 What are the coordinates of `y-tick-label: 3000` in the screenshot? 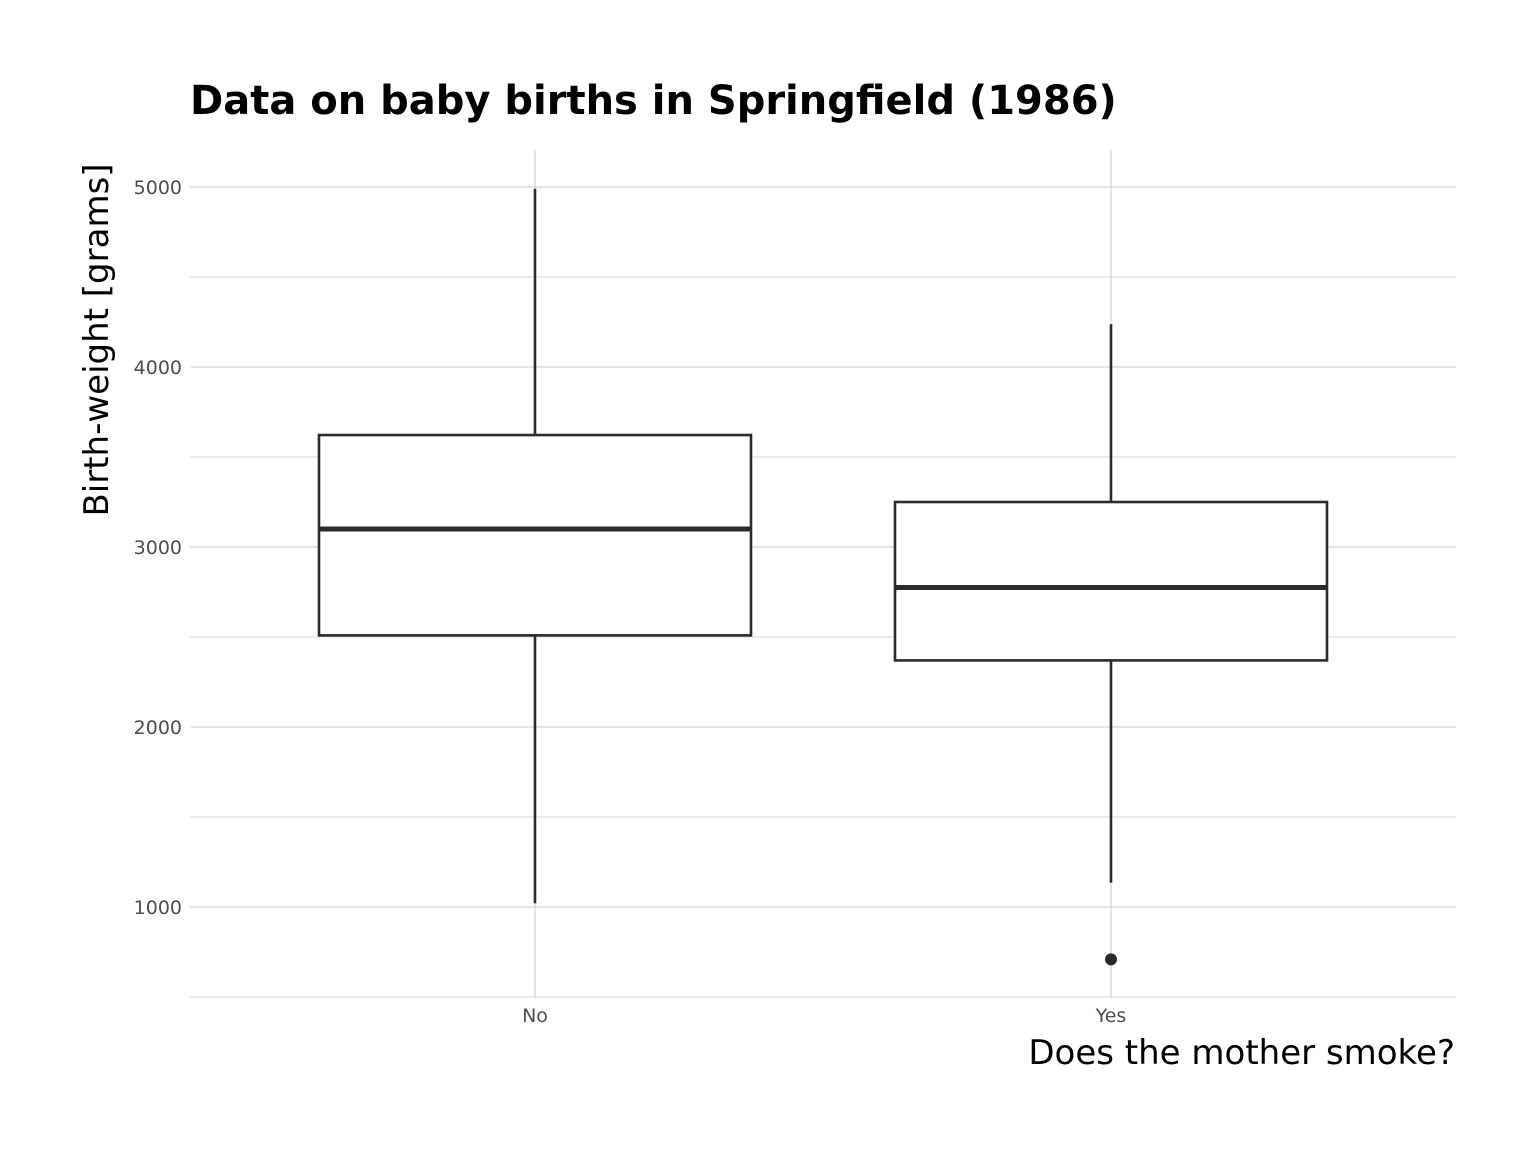 It's located at (158, 548).